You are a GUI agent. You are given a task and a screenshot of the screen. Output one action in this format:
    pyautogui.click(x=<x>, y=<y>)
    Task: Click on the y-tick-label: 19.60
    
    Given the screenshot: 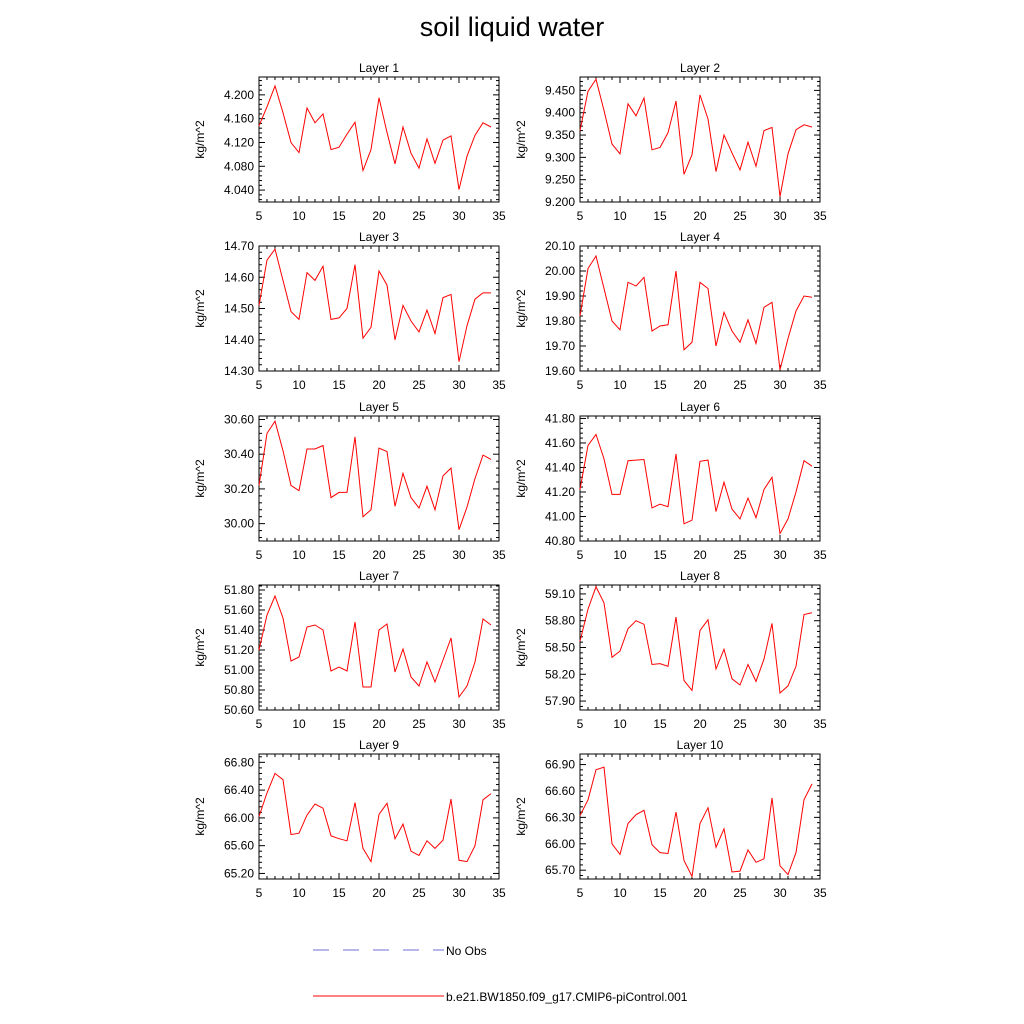 What is the action you would take?
    pyautogui.click(x=560, y=371)
    